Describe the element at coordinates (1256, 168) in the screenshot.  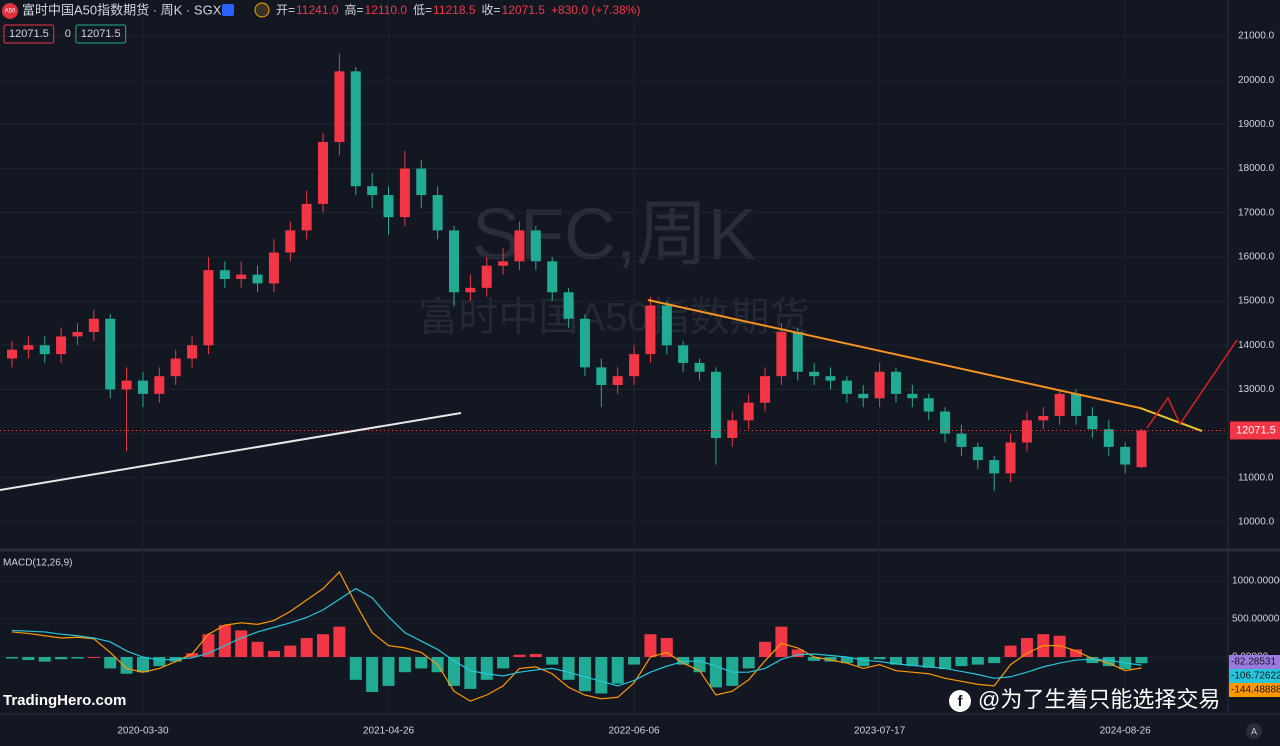
I see `y-tick-label: 18000.0` at that location.